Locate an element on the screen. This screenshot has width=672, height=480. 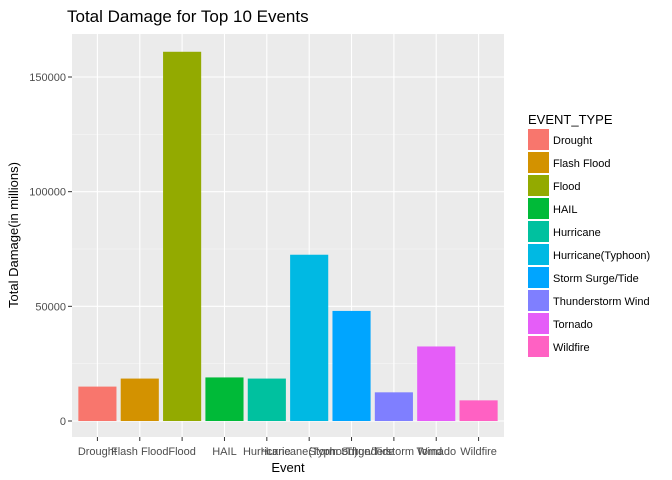
x-tick-label: Thunderstorm Wind is located at coordinates (394, 452).